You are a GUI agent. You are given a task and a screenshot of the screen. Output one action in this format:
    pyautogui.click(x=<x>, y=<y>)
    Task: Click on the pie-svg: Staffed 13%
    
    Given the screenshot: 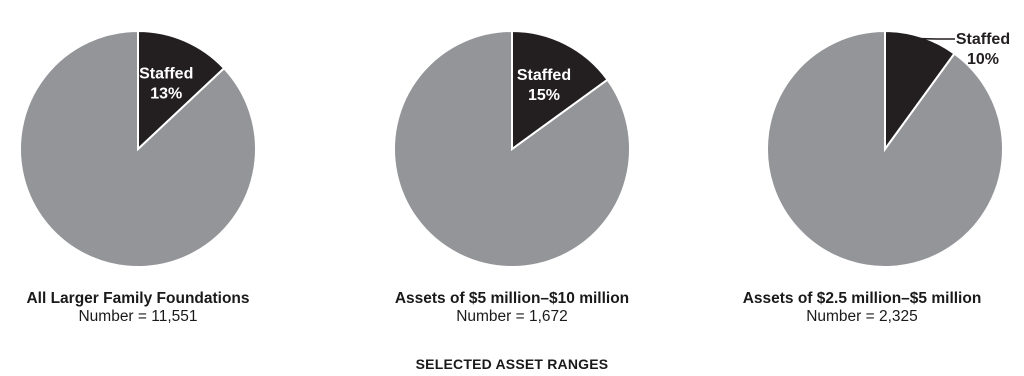 What is the action you would take?
    pyautogui.click(x=138, y=148)
    